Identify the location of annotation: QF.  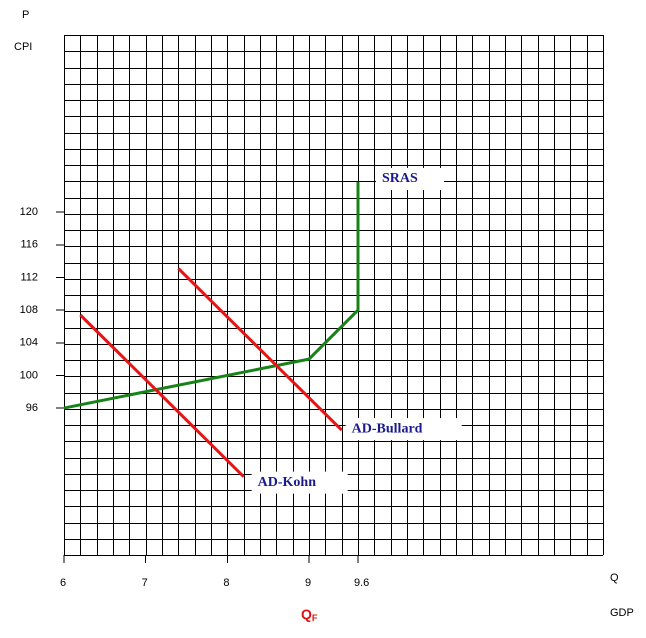
(309, 615).